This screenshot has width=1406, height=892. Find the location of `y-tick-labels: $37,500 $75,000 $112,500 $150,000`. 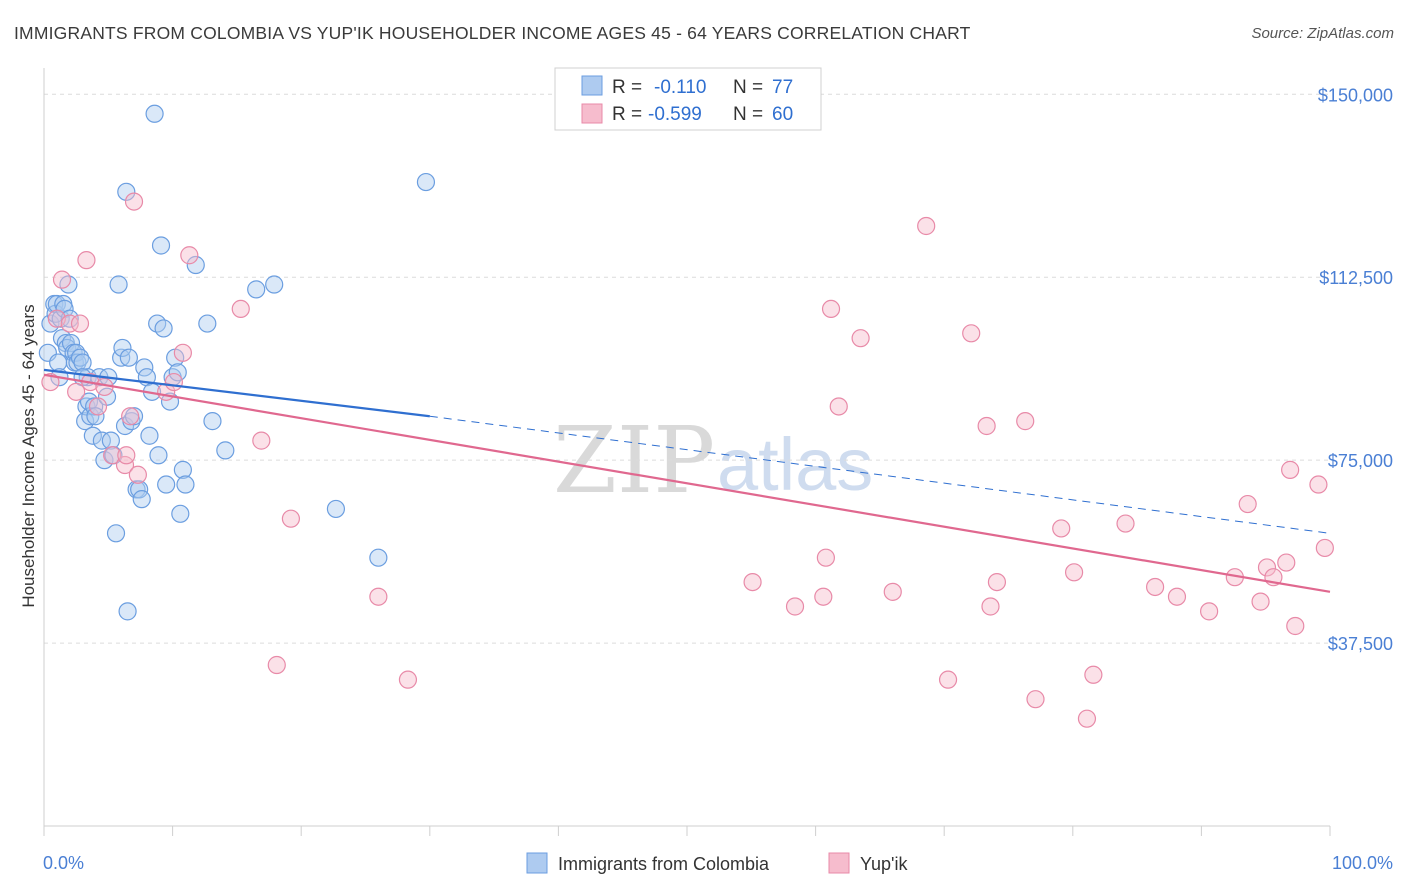

y-tick-labels: $37,500 $75,000 $112,500 $150,000 is located at coordinates (1355, 369).